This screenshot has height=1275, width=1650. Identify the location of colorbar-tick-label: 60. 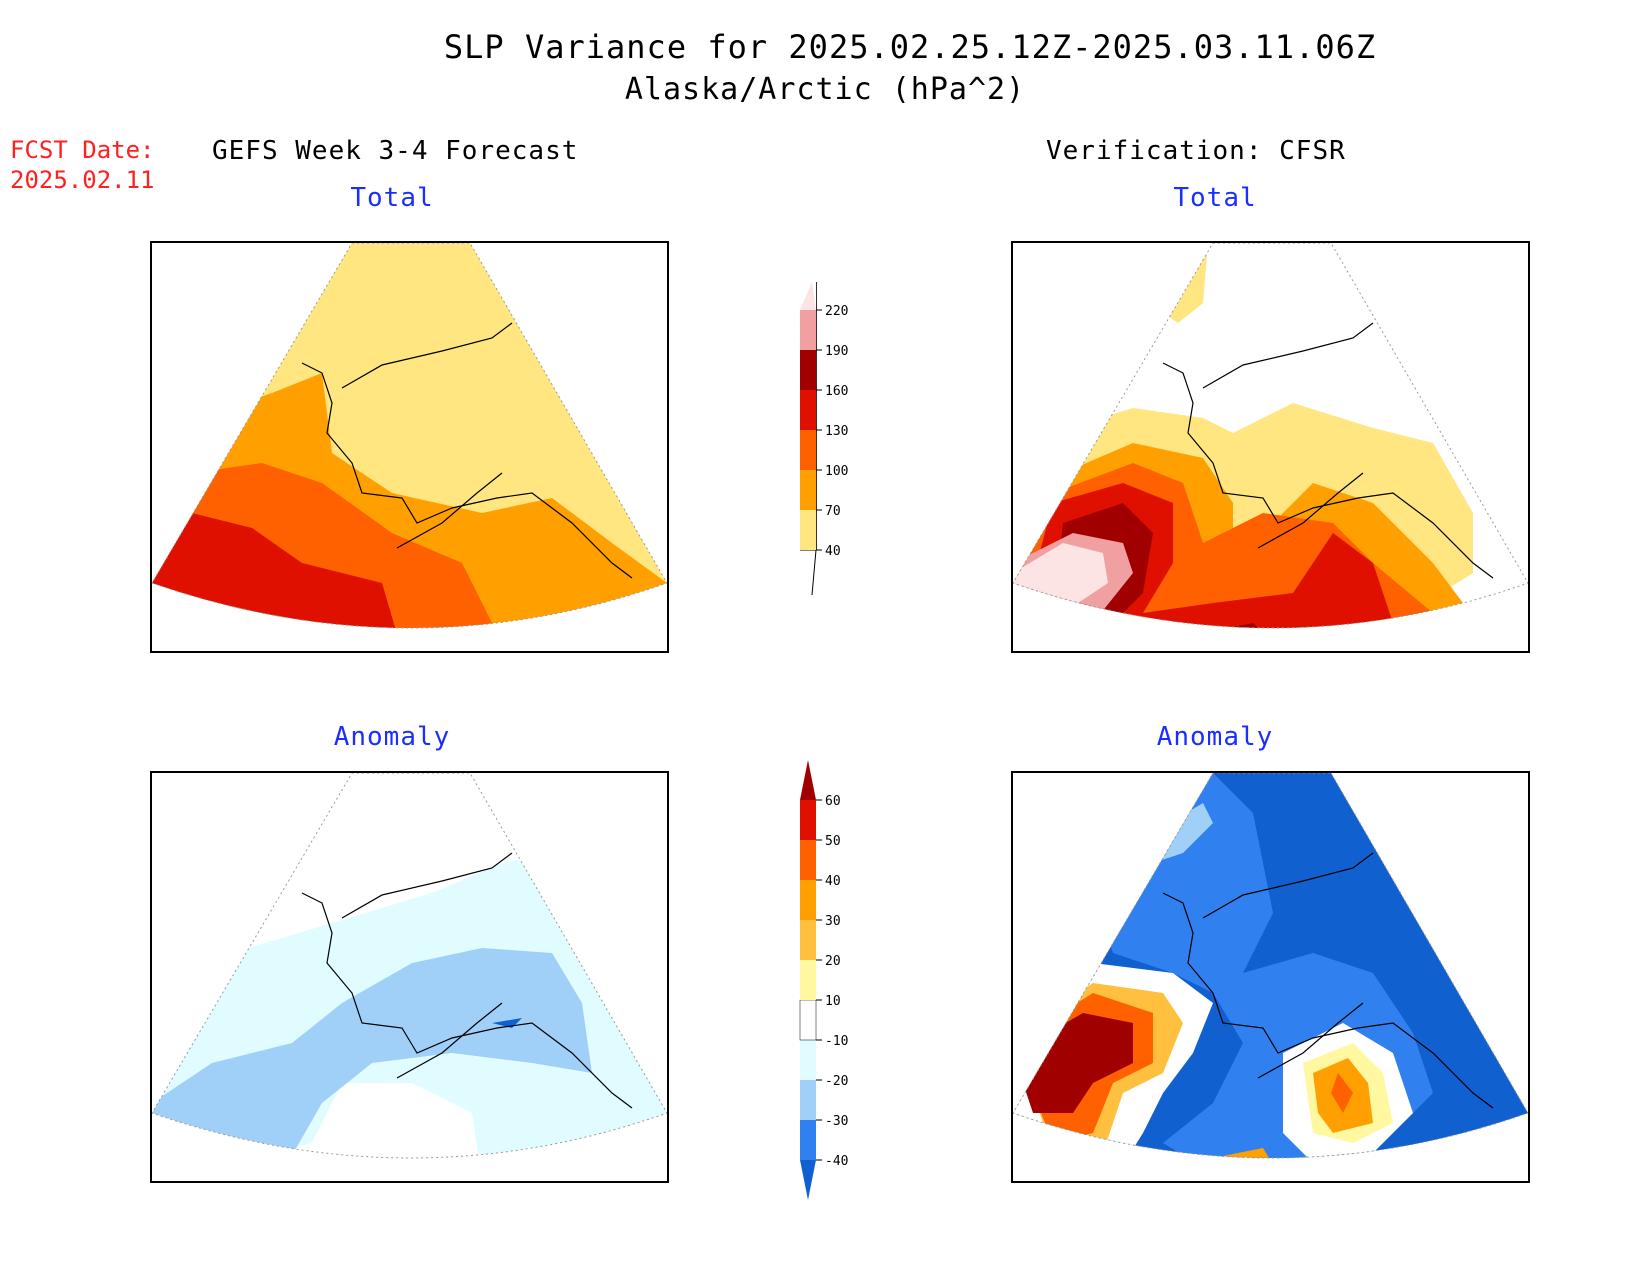
(833, 801).